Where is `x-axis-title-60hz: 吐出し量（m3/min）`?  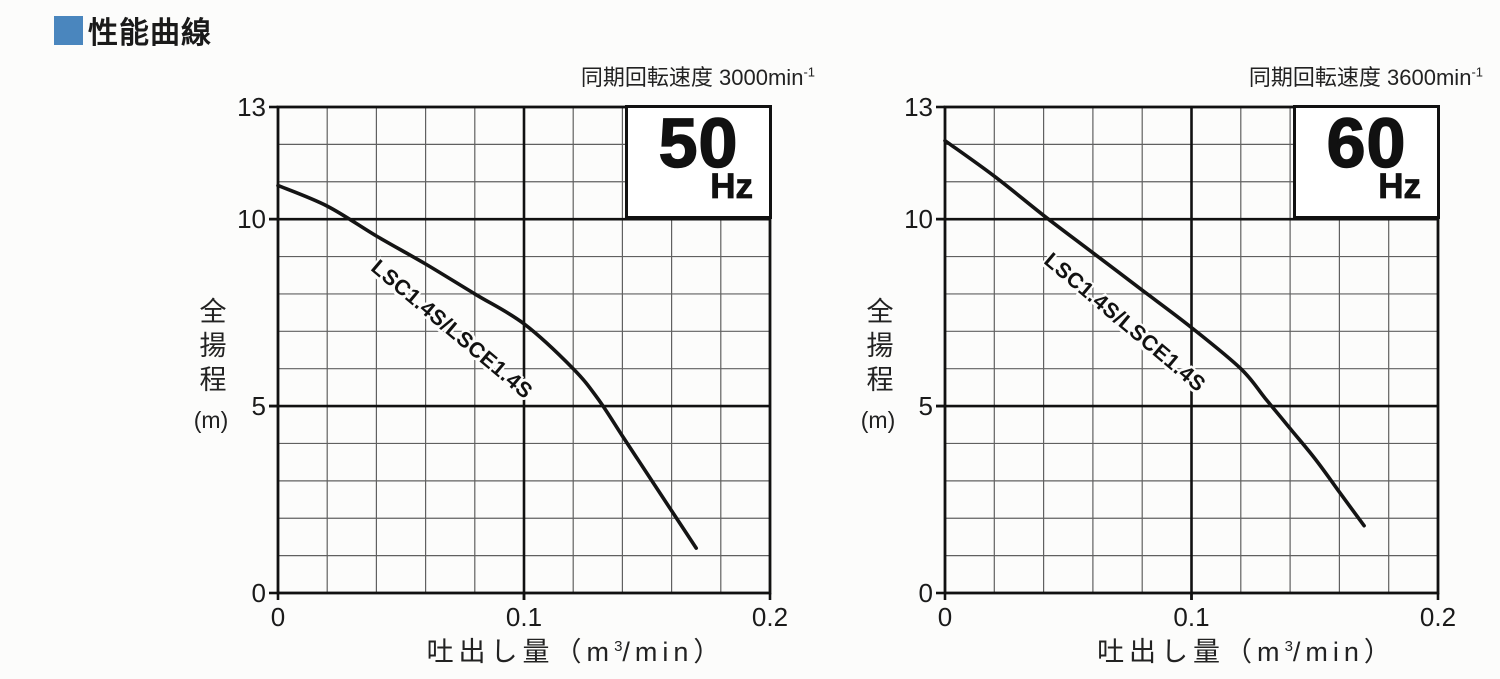 x-axis-title-60hz: 吐出し量（m3/min） is located at coordinates (1246, 649).